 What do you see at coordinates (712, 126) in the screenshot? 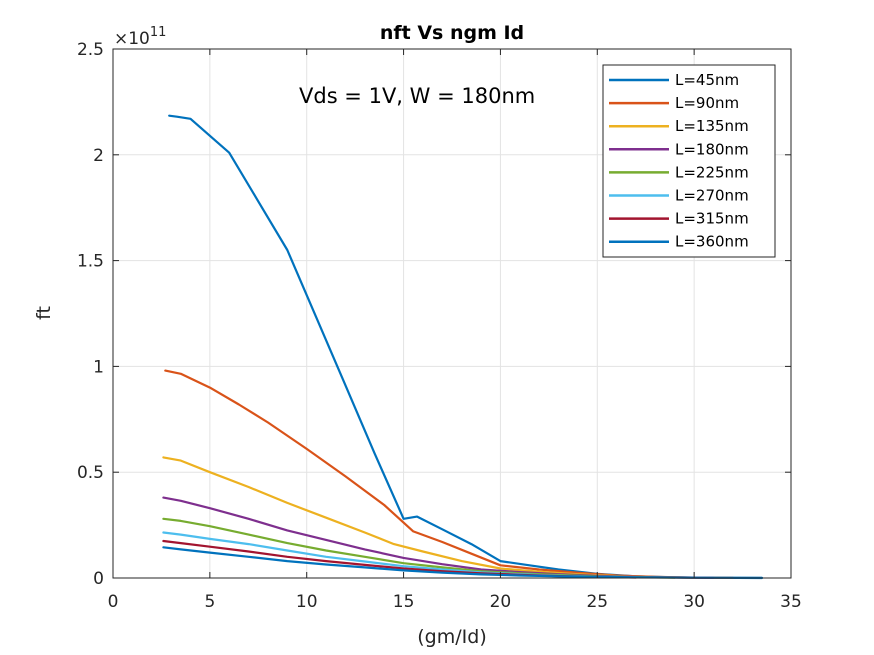
I see `legend-entry: L=135nm` at bounding box center [712, 126].